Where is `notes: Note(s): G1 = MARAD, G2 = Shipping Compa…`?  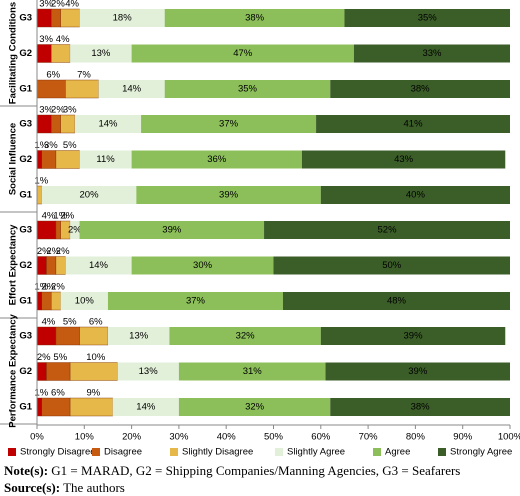 notes: Note(s): G1 = MARAD, G2 = Shipping Compa… is located at coordinates (260, 479).